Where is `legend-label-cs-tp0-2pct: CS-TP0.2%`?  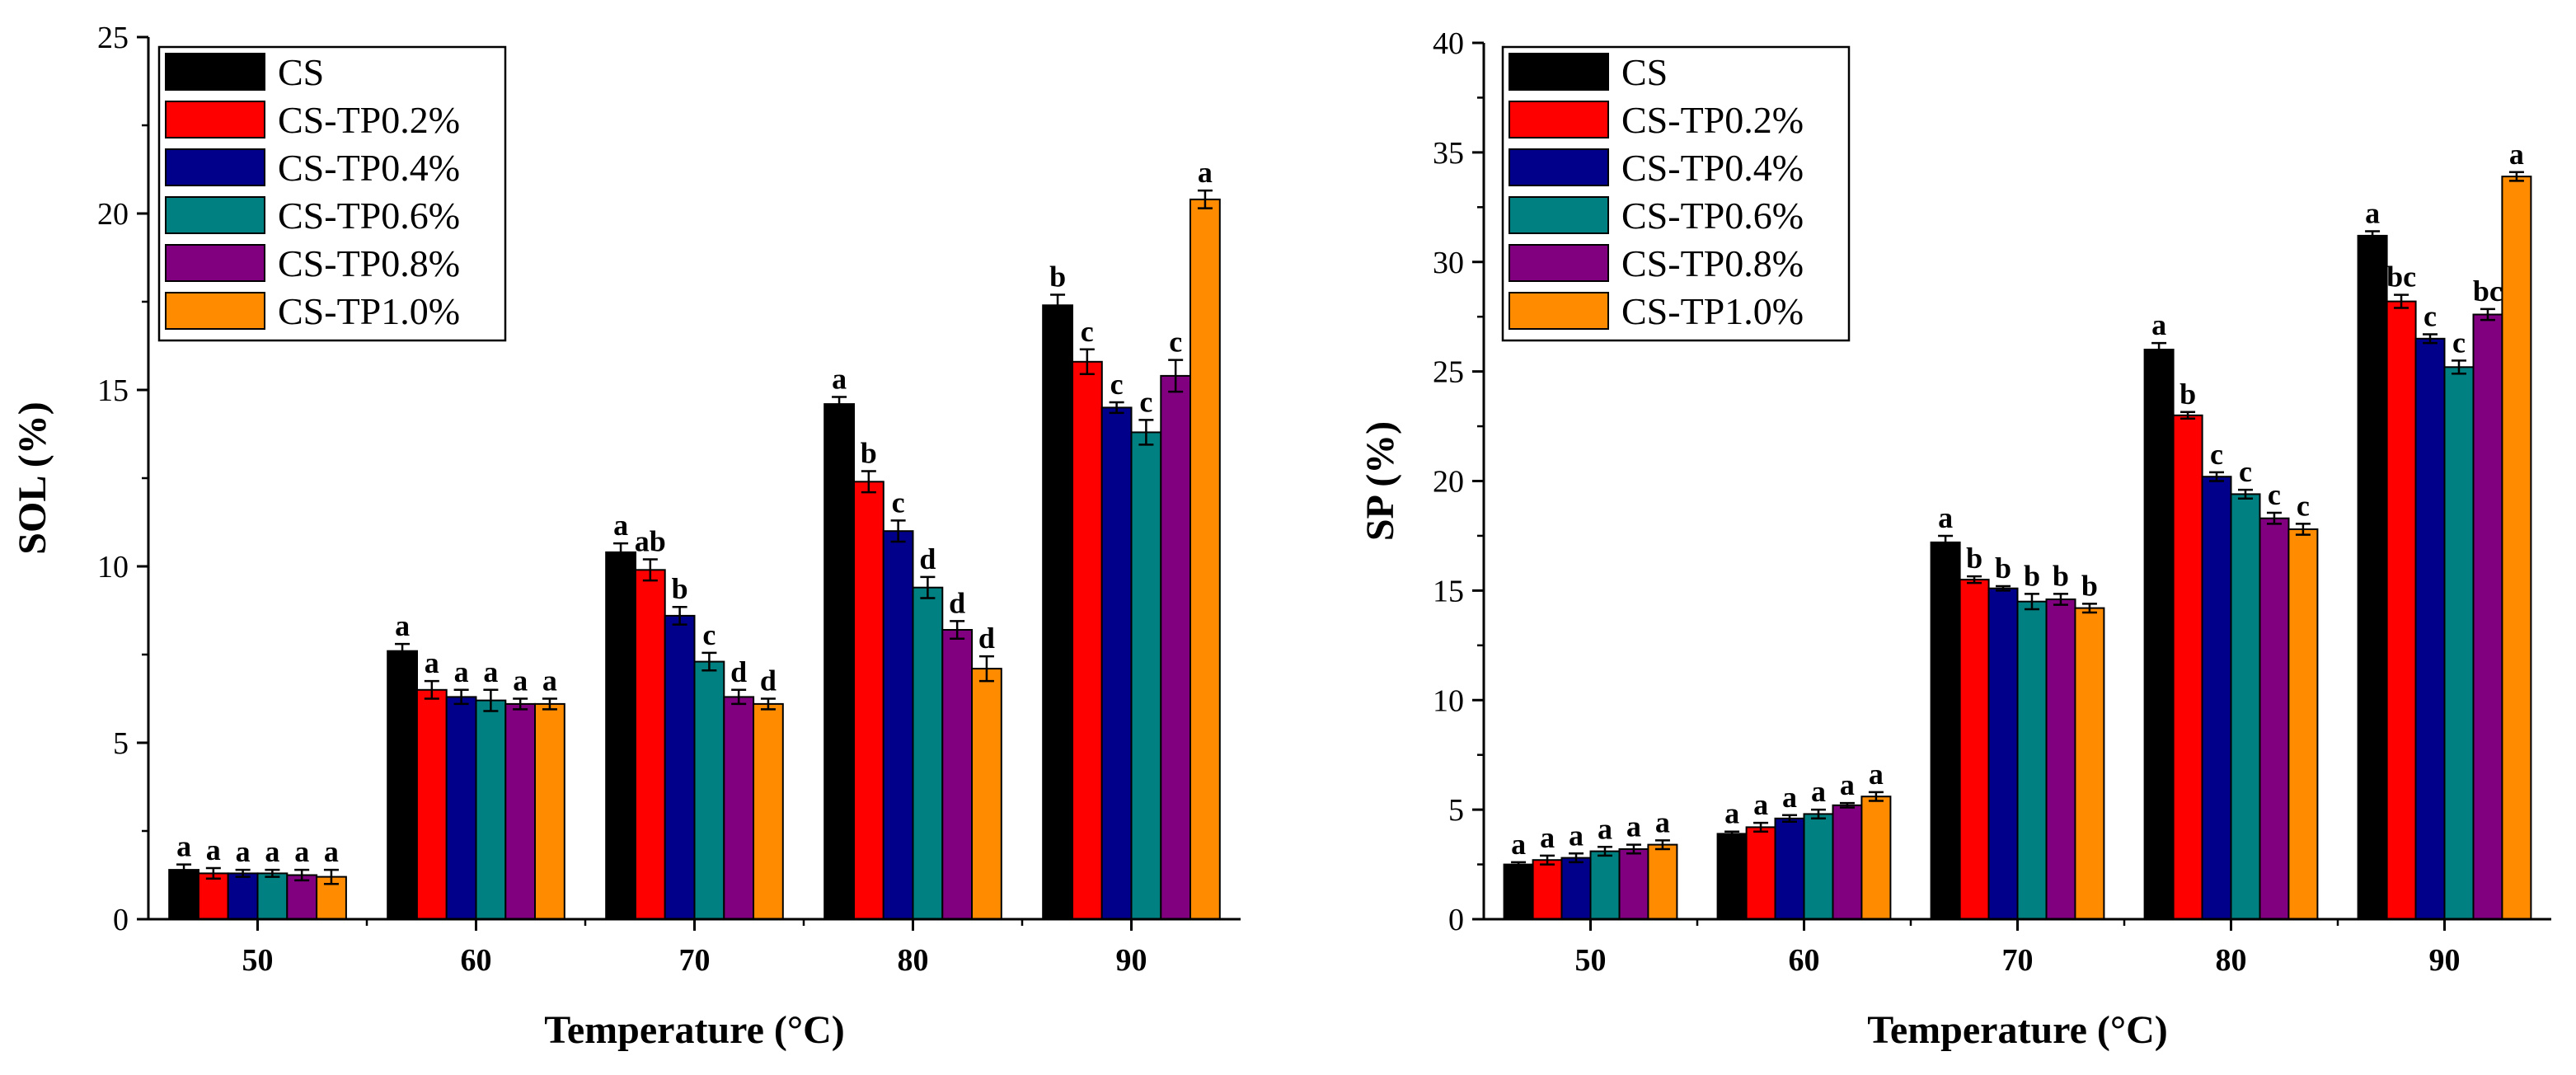
legend-label-cs-tp0-2pct: CS-TP0.2% is located at coordinates (1712, 120).